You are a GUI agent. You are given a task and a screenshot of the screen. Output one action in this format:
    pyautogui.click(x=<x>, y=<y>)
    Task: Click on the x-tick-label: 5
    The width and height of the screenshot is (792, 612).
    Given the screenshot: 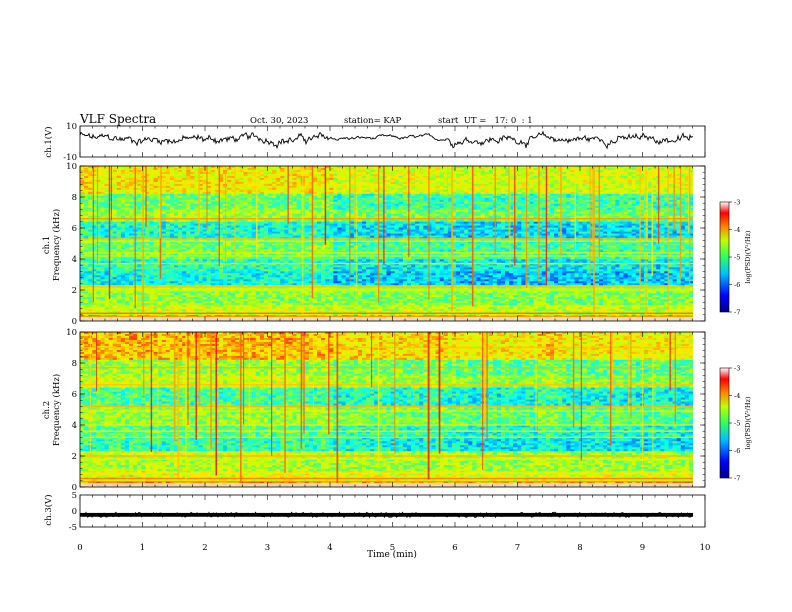 What is the action you would take?
    pyautogui.click(x=392, y=548)
    